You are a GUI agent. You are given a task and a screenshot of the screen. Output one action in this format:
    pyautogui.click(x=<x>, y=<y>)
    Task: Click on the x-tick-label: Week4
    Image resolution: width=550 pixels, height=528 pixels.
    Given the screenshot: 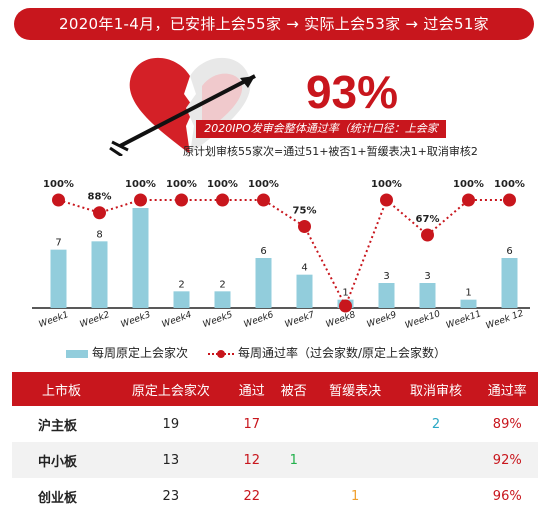 What is the action you would take?
    pyautogui.click(x=177, y=320)
    